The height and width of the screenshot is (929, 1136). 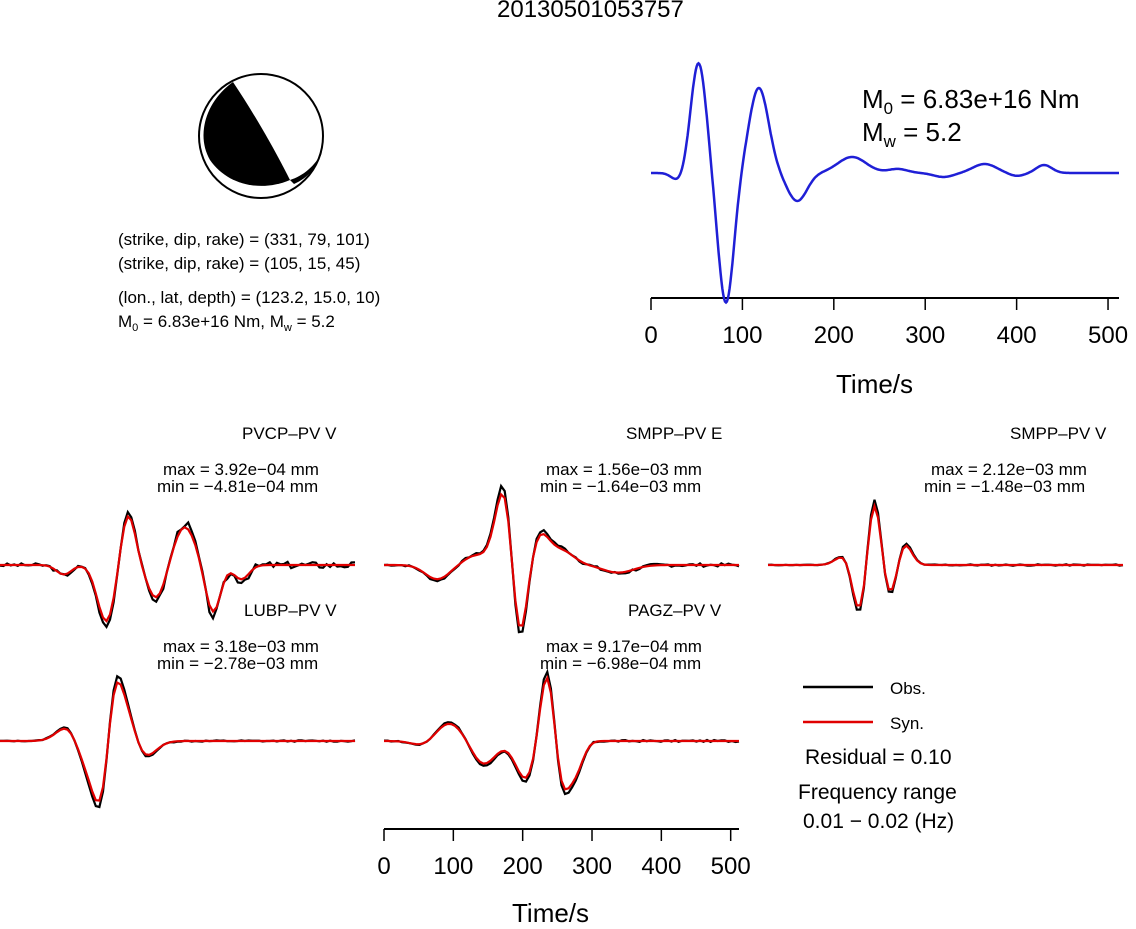 What do you see at coordinates (244, 239) in the screenshot?
I see `nodal-plane-1: (strike, dip, rake) = (331, 79, 101)` at bounding box center [244, 239].